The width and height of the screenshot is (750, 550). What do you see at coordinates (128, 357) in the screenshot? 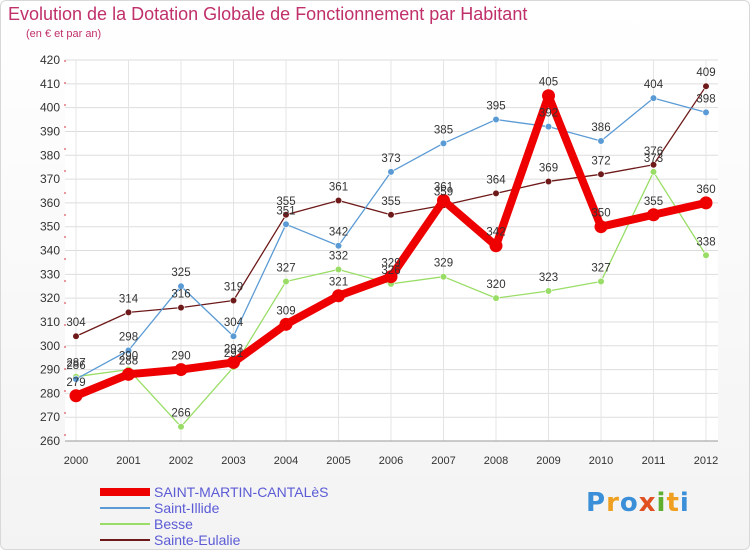
I see `data-label-1: 290` at bounding box center [128, 357].